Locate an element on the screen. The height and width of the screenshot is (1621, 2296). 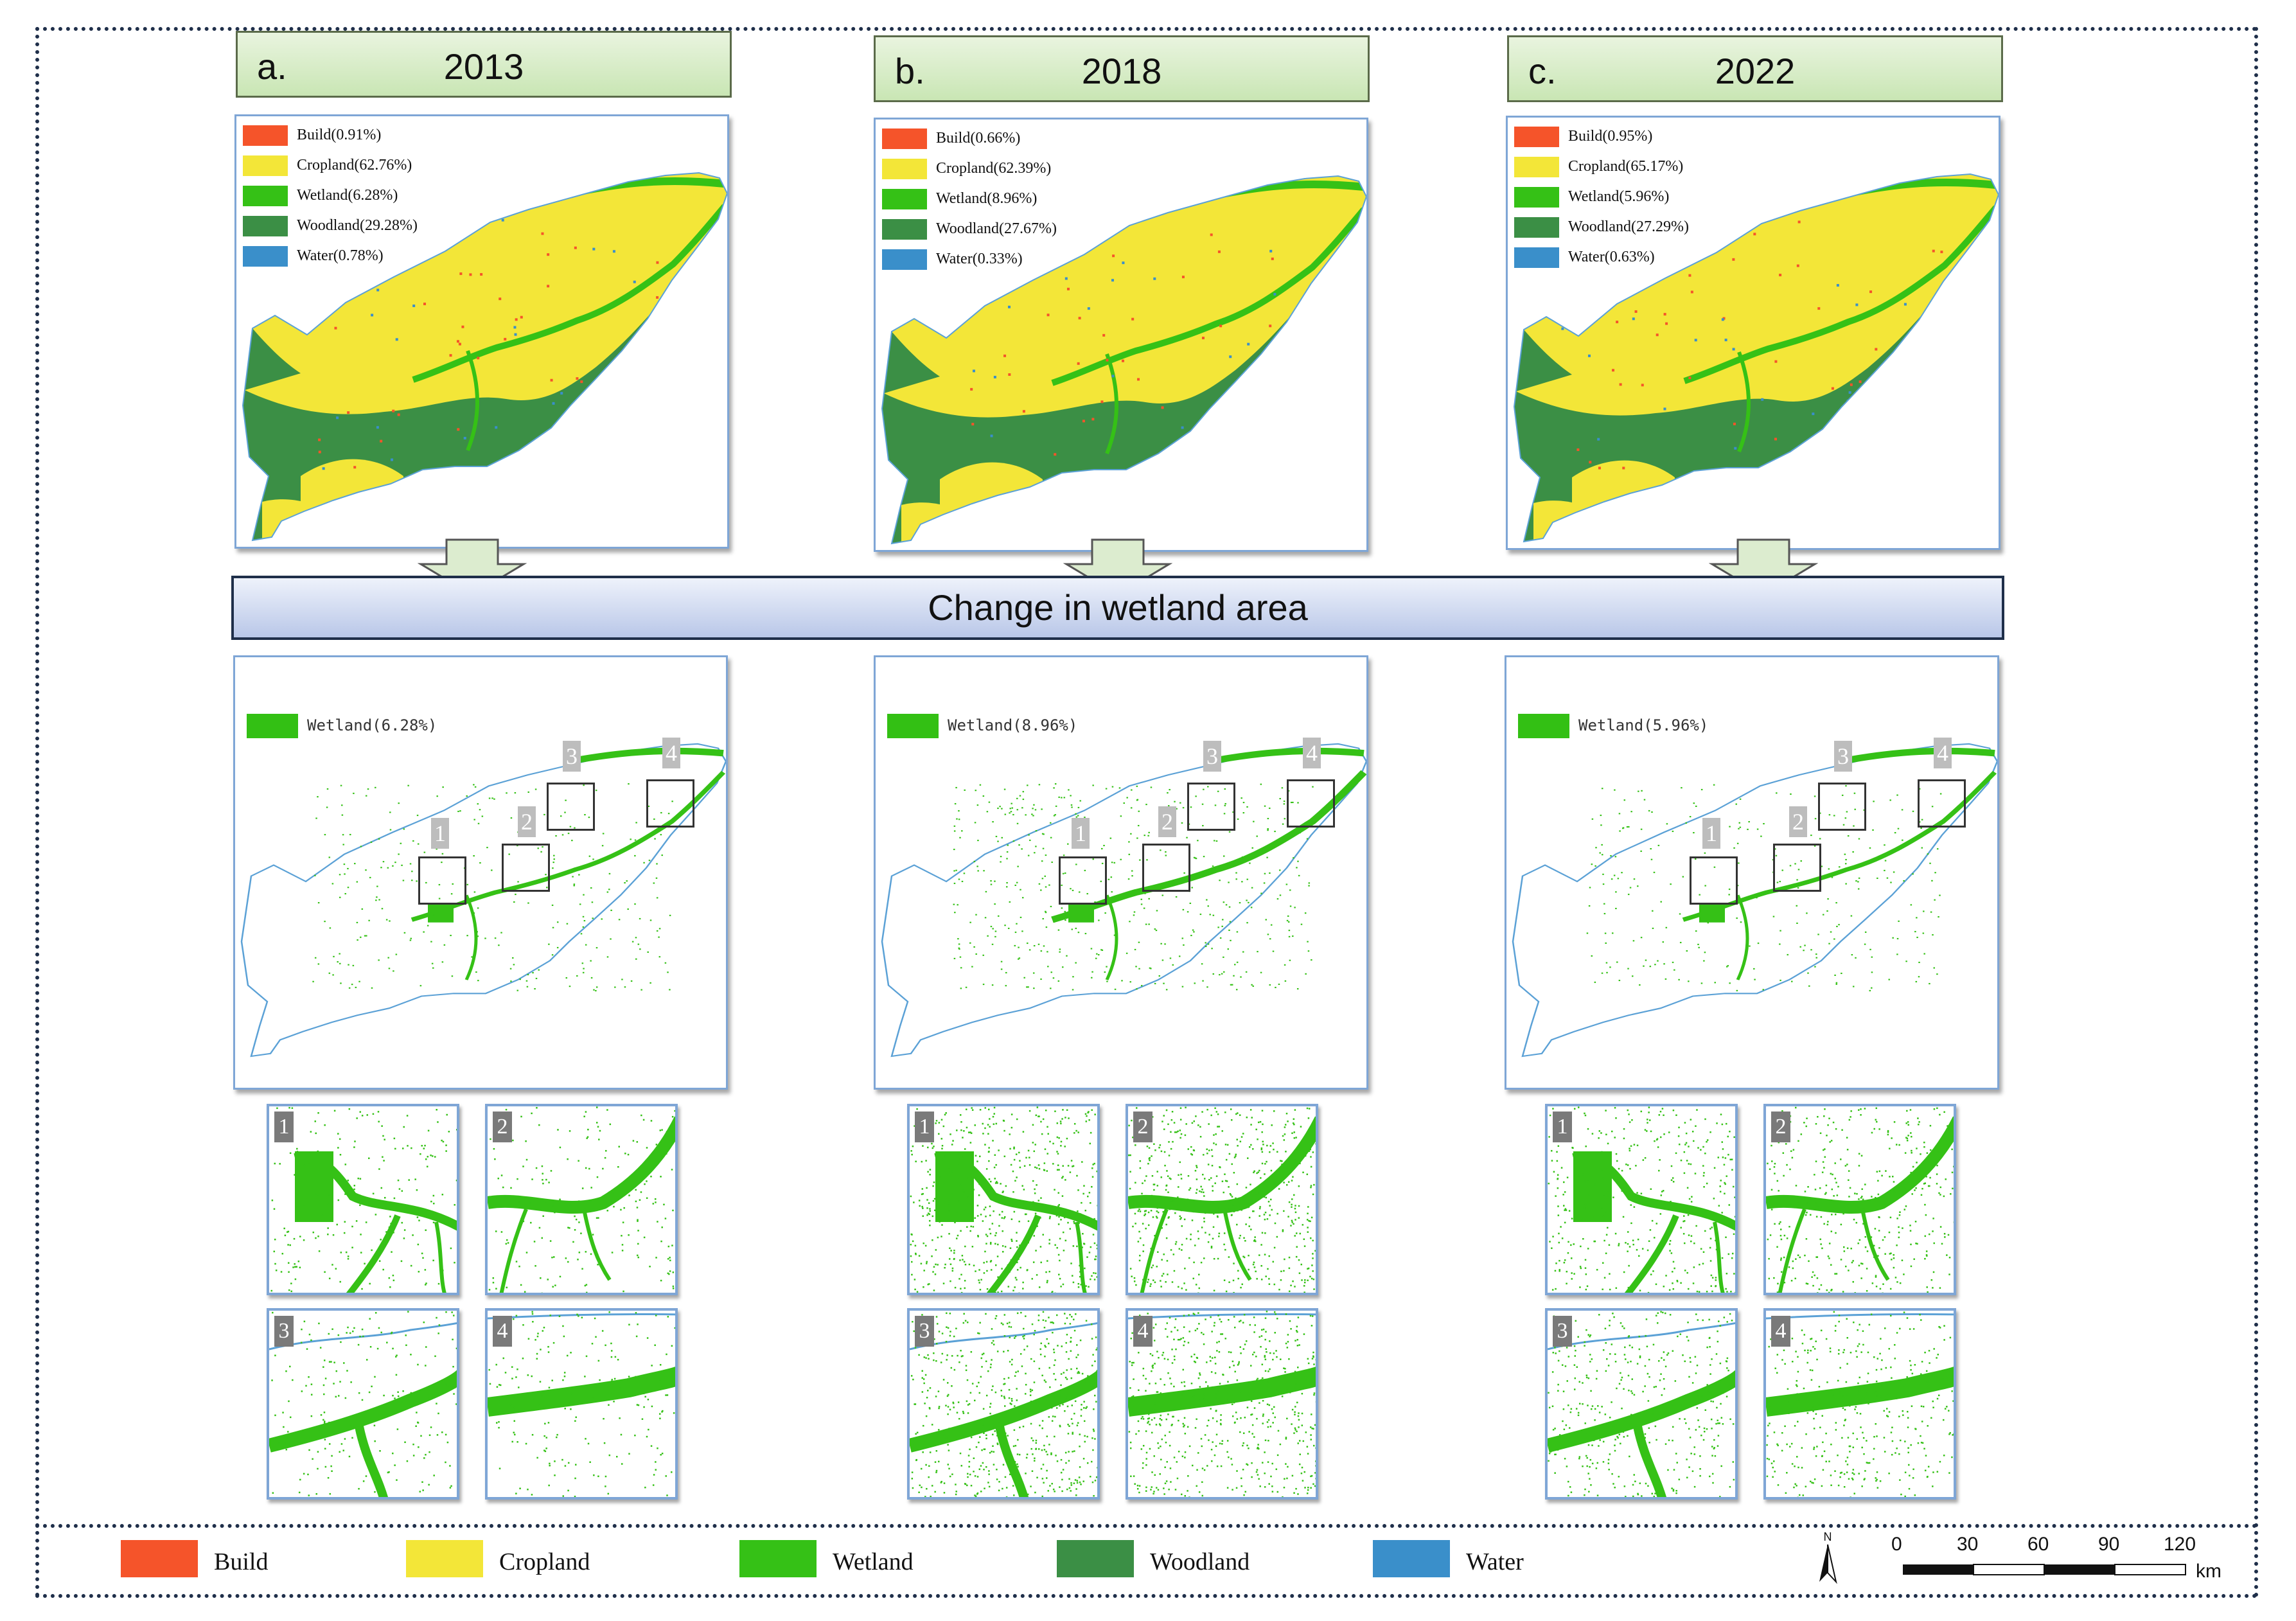
header-2022: c. 2022 is located at coordinates (1755, 68).